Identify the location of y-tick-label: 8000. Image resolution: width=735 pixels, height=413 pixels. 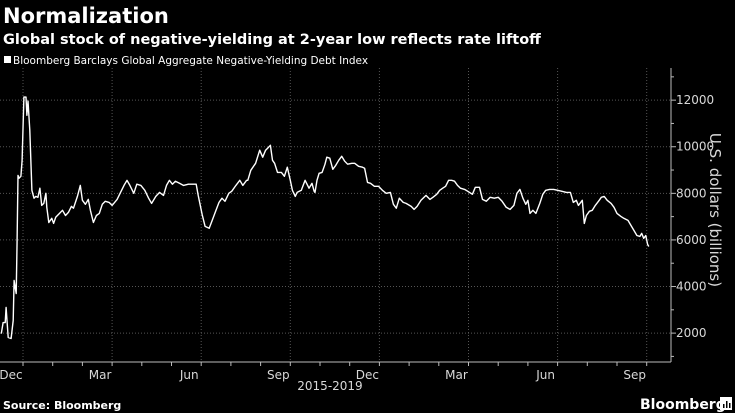
(691, 193).